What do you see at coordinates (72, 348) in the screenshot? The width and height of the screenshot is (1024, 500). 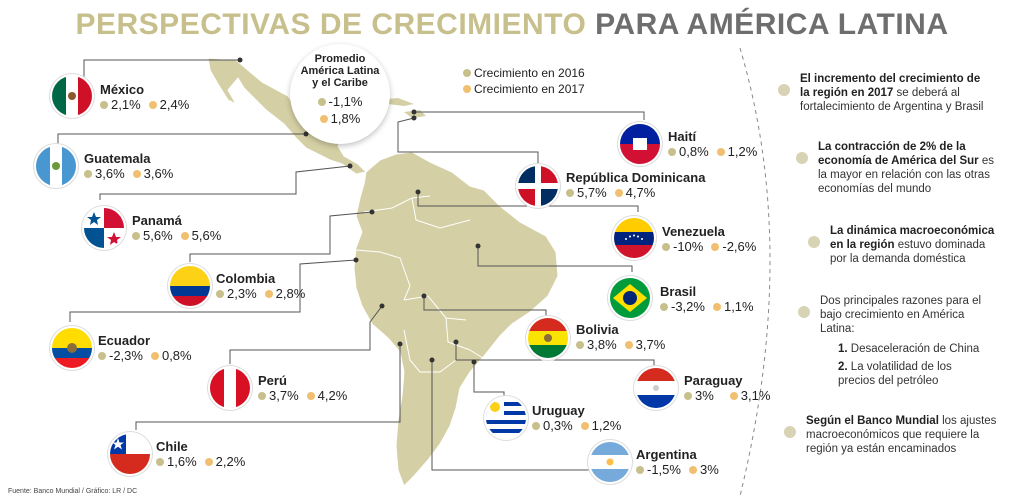 I see `flag-ecuador-icon` at bounding box center [72, 348].